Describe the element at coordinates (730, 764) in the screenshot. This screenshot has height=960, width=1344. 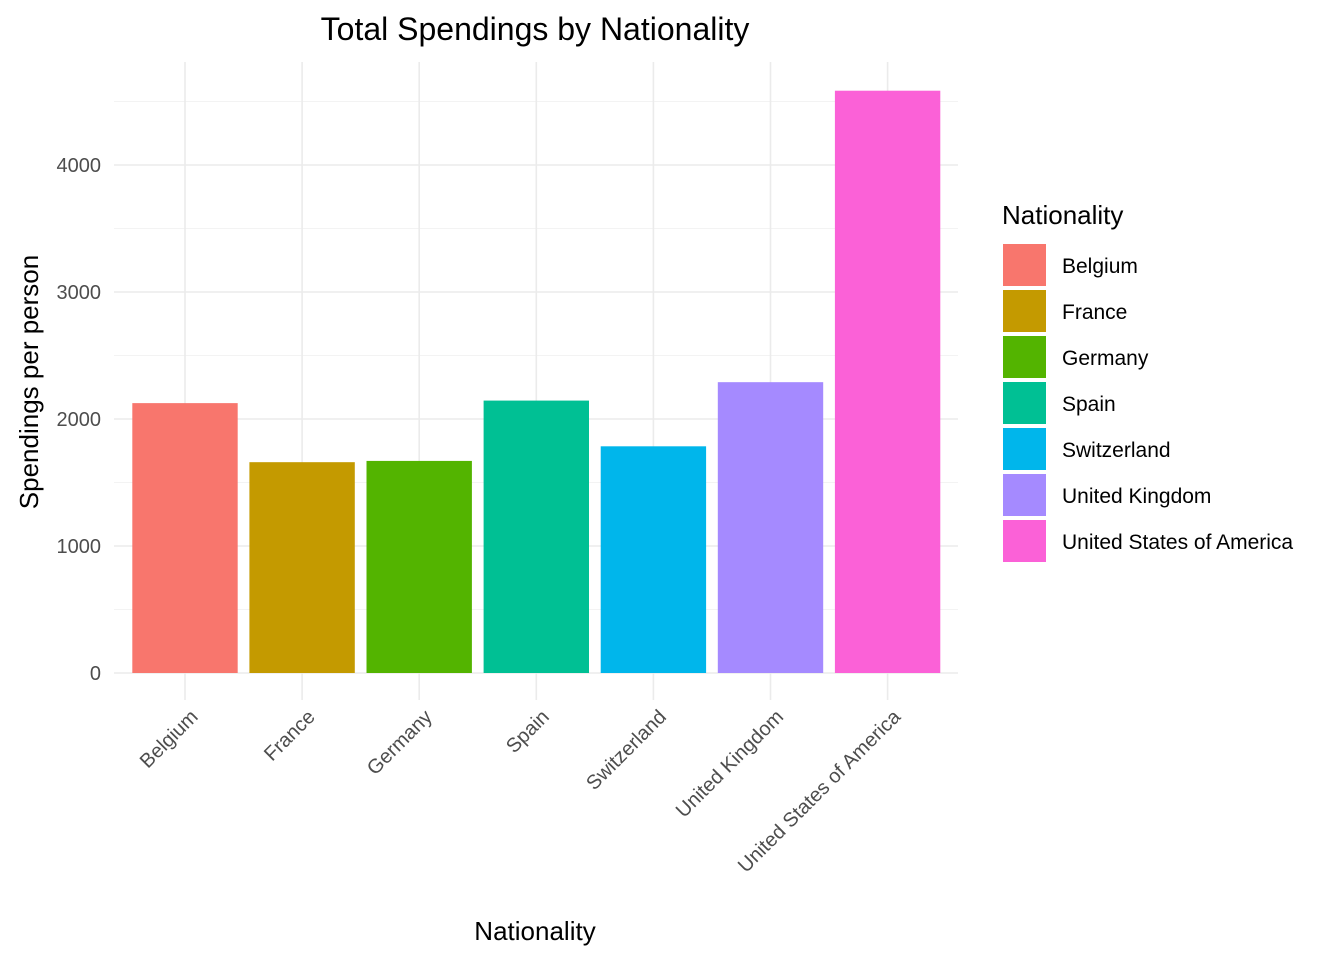
I see `x-tick-label: United Kingdom` at that location.